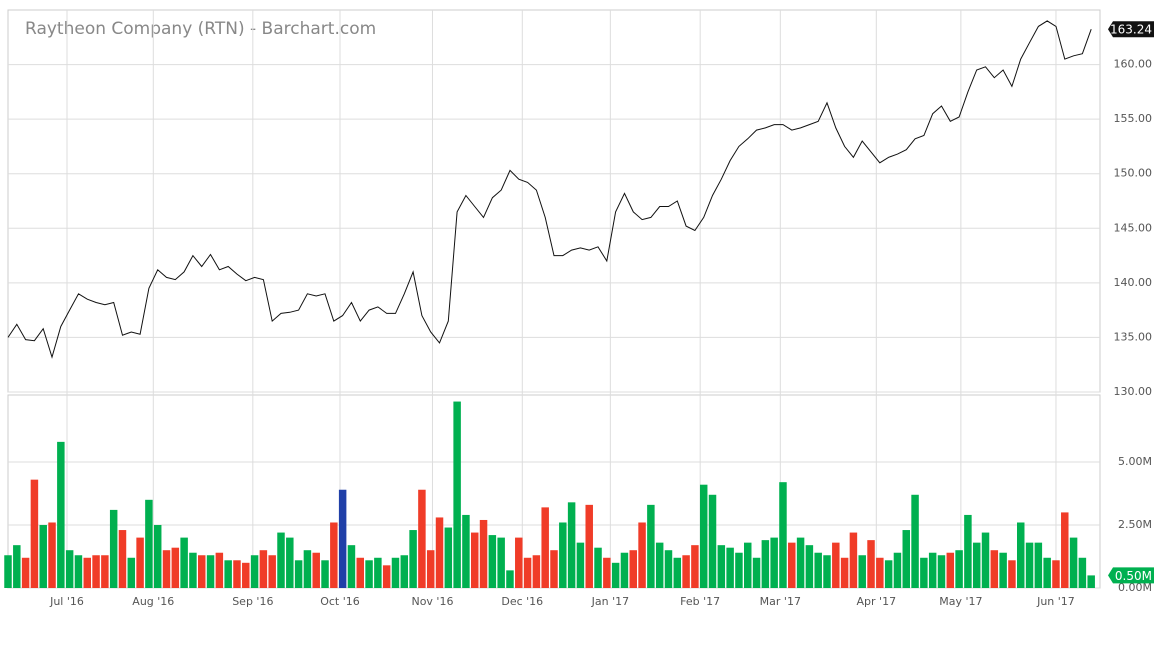 The height and width of the screenshot is (650, 1156). What do you see at coordinates (153, 601) in the screenshot?
I see `x-tick-label: Aug '16` at bounding box center [153, 601].